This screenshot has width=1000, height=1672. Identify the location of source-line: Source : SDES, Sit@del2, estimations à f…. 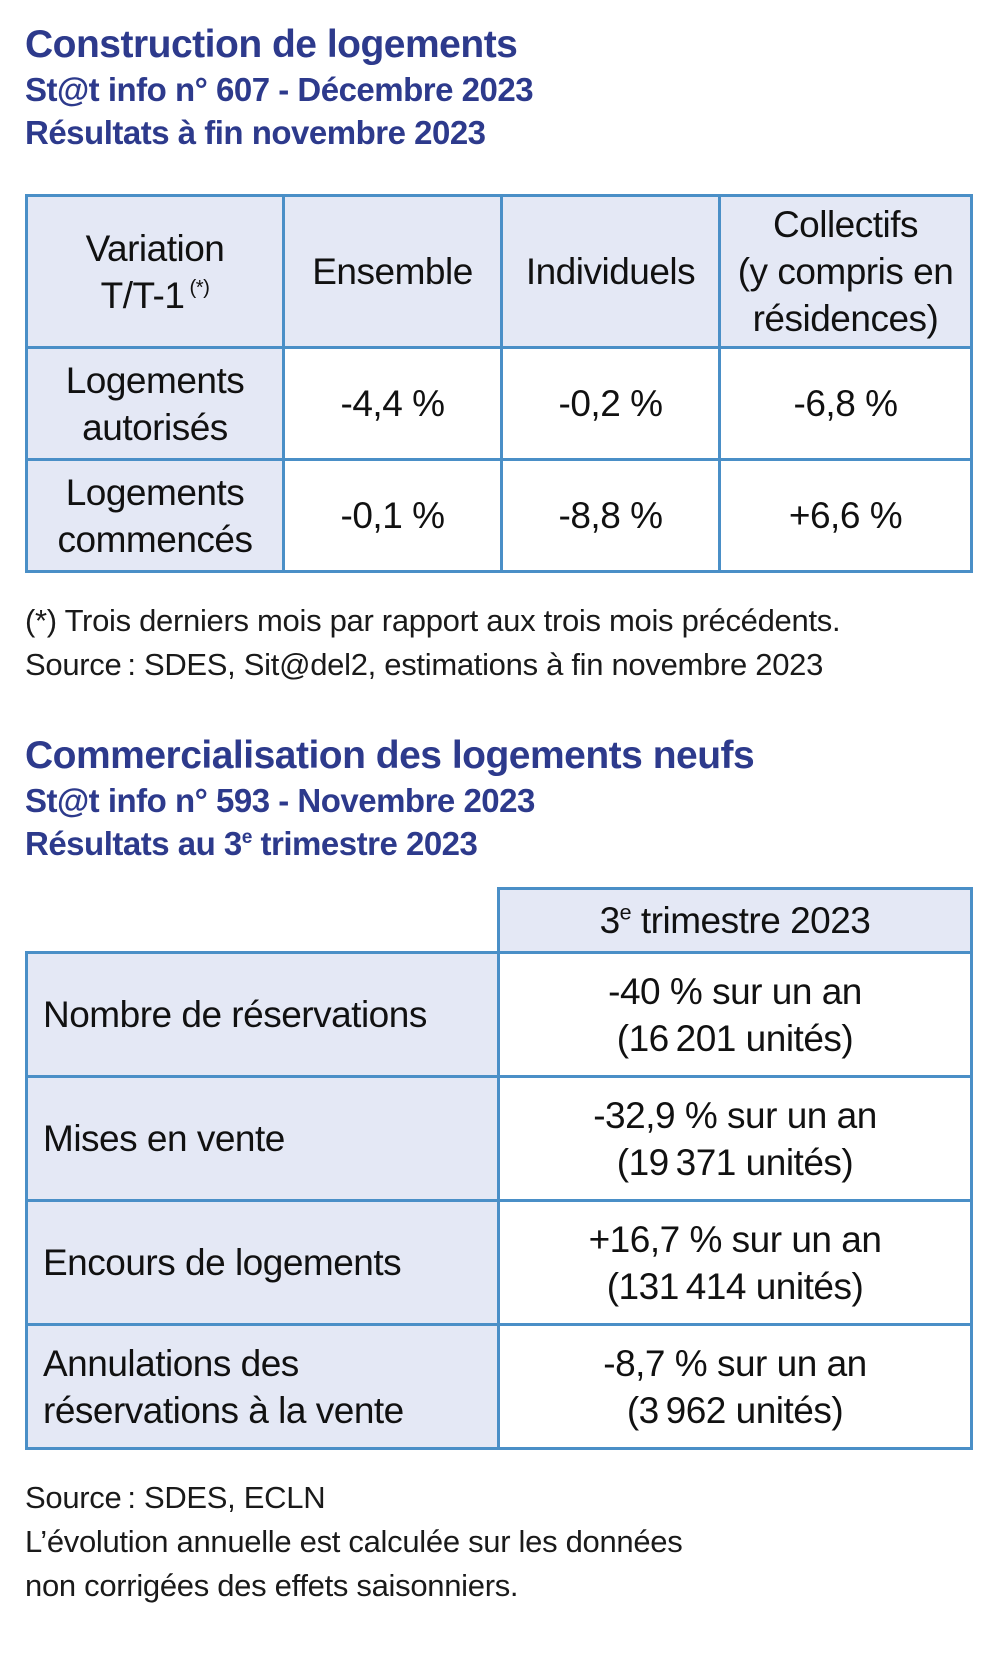
(424, 664).